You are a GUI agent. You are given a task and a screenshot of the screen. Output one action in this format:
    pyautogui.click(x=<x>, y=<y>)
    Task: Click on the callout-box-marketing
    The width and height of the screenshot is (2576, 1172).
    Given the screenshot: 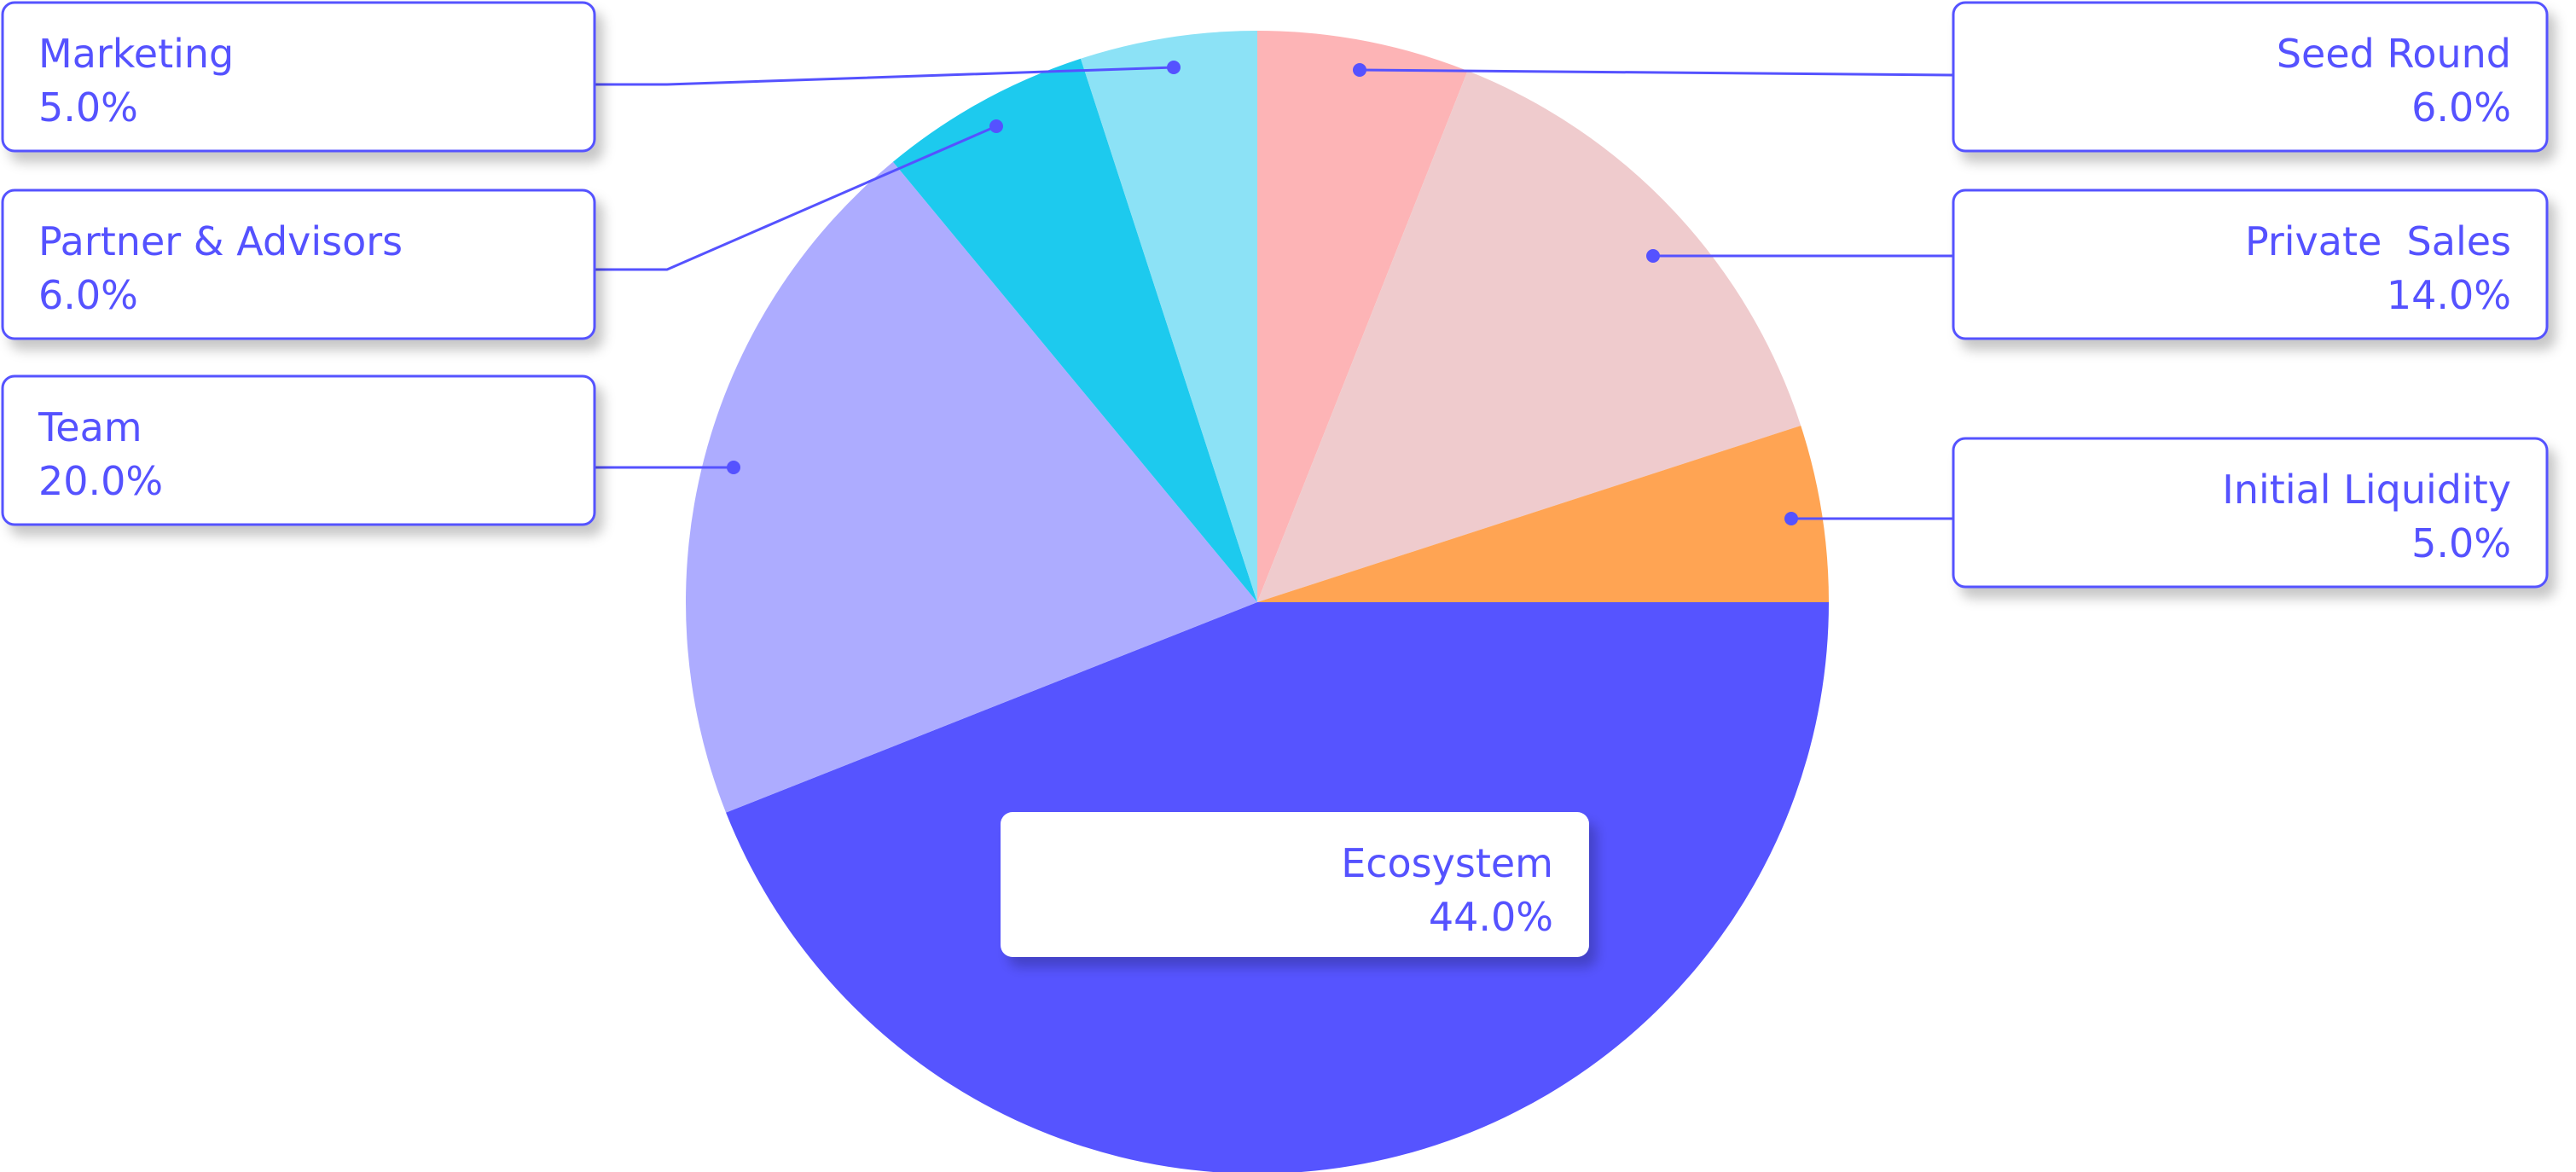 What is the action you would take?
    pyautogui.click(x=298, y=77)
    